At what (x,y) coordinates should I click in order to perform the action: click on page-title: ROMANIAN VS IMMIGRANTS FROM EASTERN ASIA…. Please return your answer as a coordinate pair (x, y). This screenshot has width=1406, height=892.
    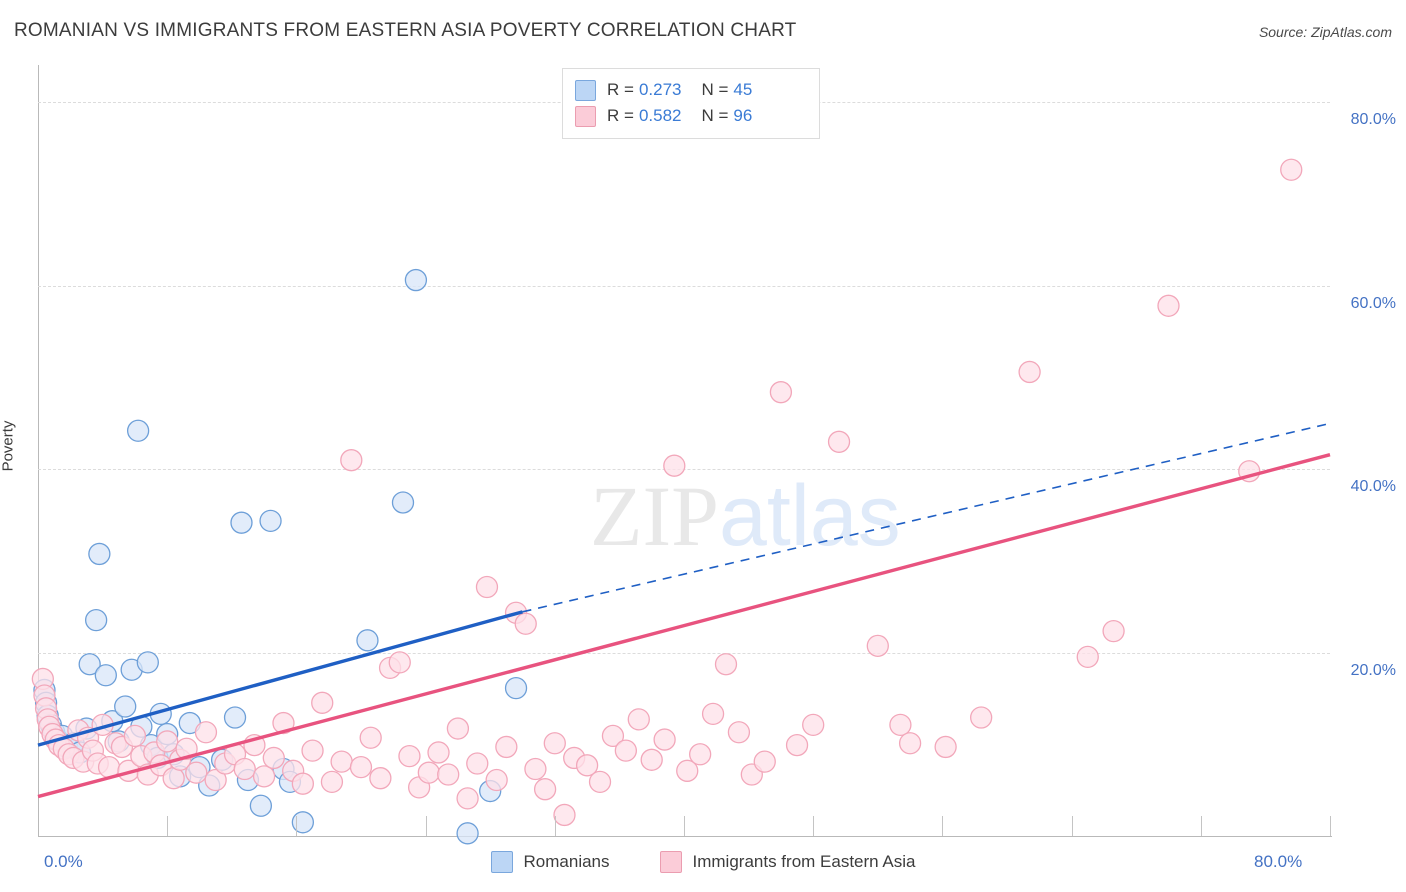
    Looking at the image, I should click on (405, 30).